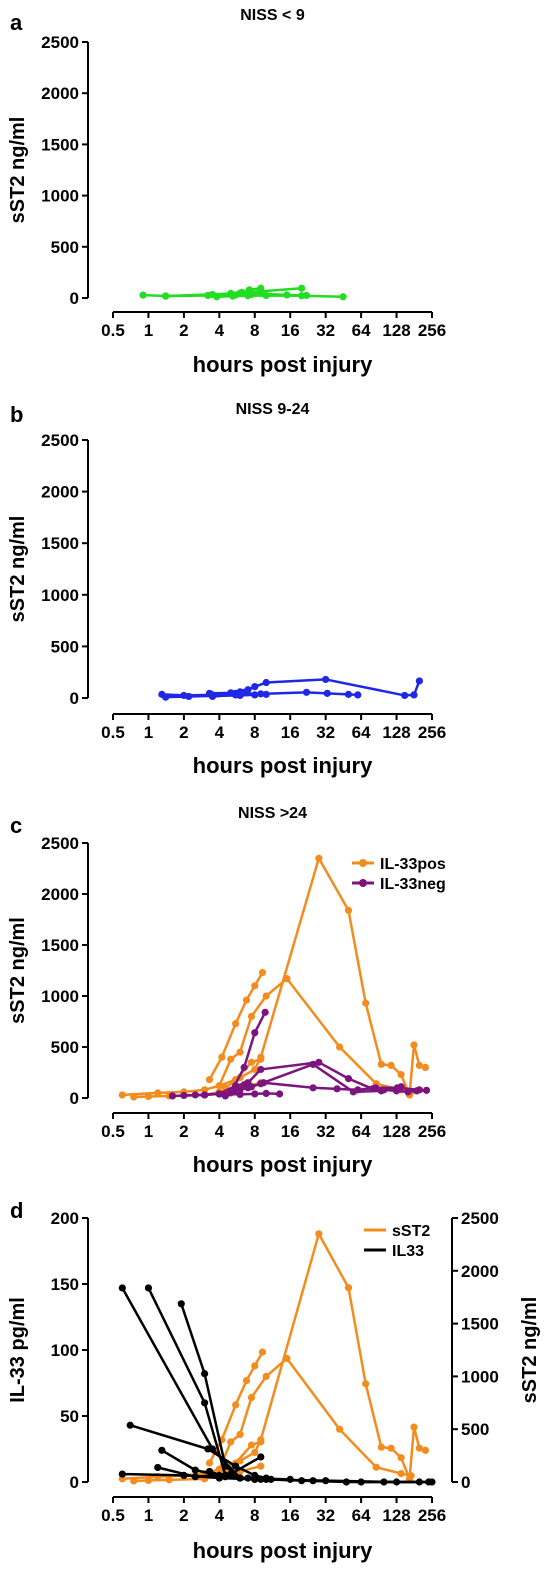 This screenshot has width=549, height=1577. Describe the element at coordinates (480, 1218) in the screenshot. I see `y-right-tick-label: 2500` at that location.